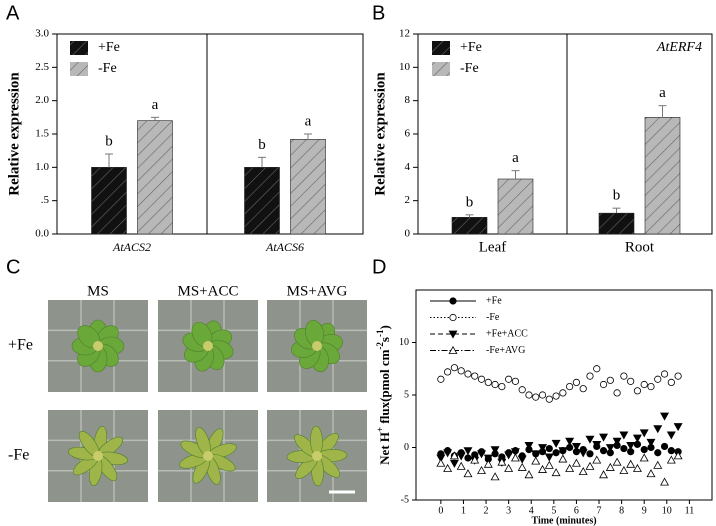  Describe the element at coordinates (553, 510) in the screenshot. I see `x-tick-label: 5` at that location.